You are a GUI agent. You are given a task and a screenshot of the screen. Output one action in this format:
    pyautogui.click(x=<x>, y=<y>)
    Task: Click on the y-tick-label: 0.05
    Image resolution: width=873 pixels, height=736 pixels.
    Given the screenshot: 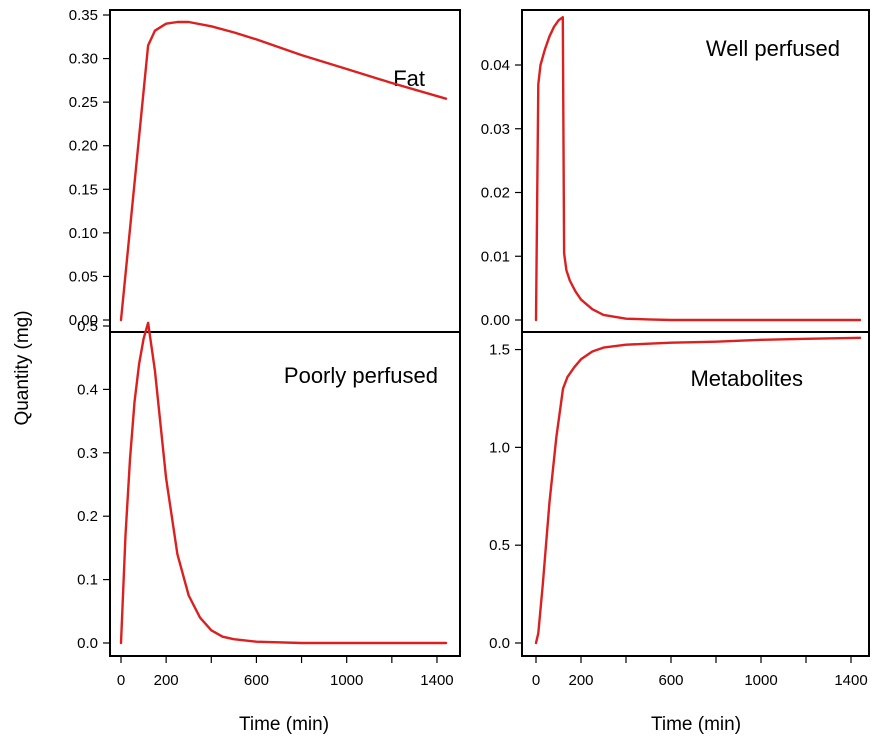 What is the action you would take?
    pyautogui.click(x=83, y=276)
    